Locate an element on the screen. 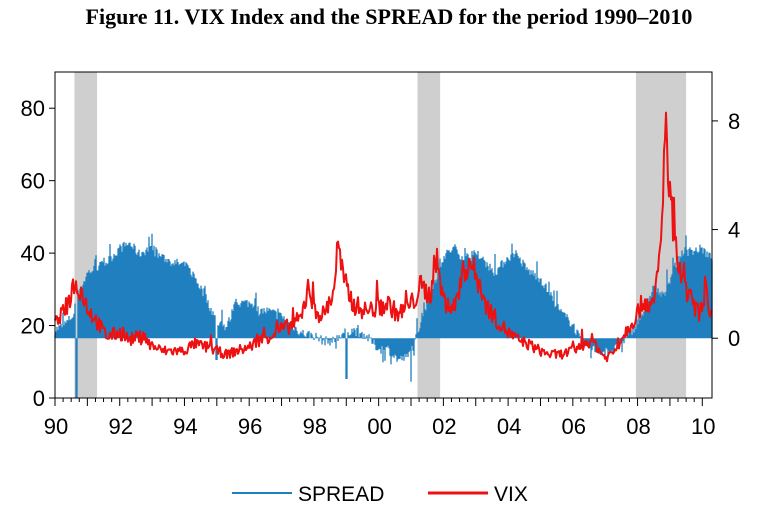 Image resolution: width=778 pixels, height=516 pixels. left-tick-label-80: 80 is located at coordinates (33, 108).